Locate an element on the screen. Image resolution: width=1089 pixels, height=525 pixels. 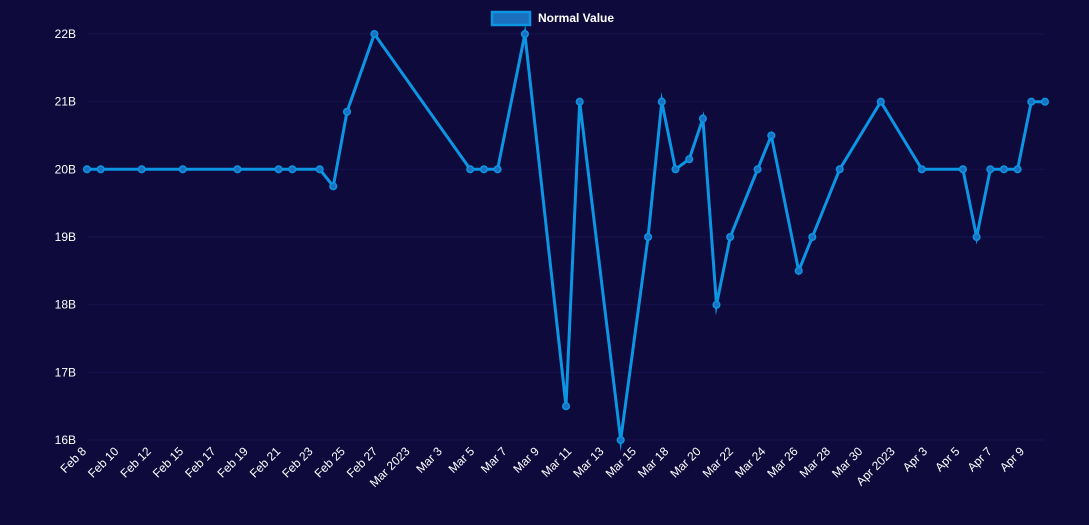
x-tick-label: Mar 15 is located at coordinates (621, 462).